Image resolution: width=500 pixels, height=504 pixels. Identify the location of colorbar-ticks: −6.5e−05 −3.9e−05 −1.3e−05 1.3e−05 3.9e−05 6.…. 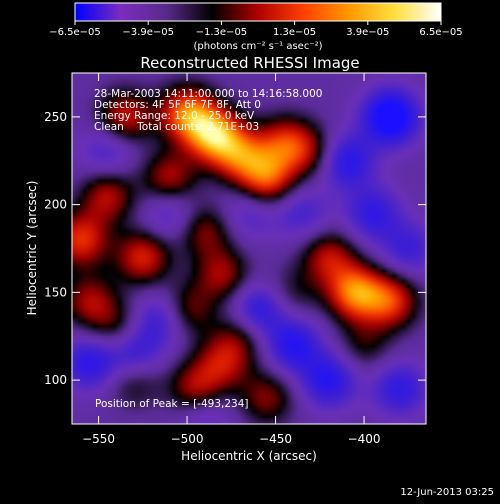
(256, 29).